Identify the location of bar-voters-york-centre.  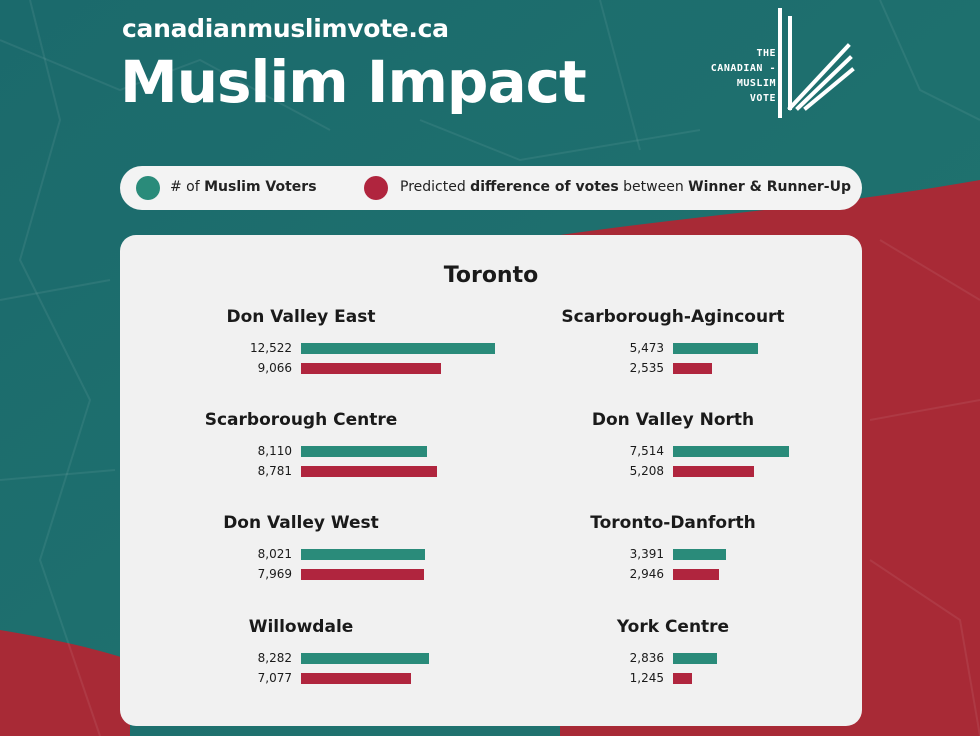
(695, 658).